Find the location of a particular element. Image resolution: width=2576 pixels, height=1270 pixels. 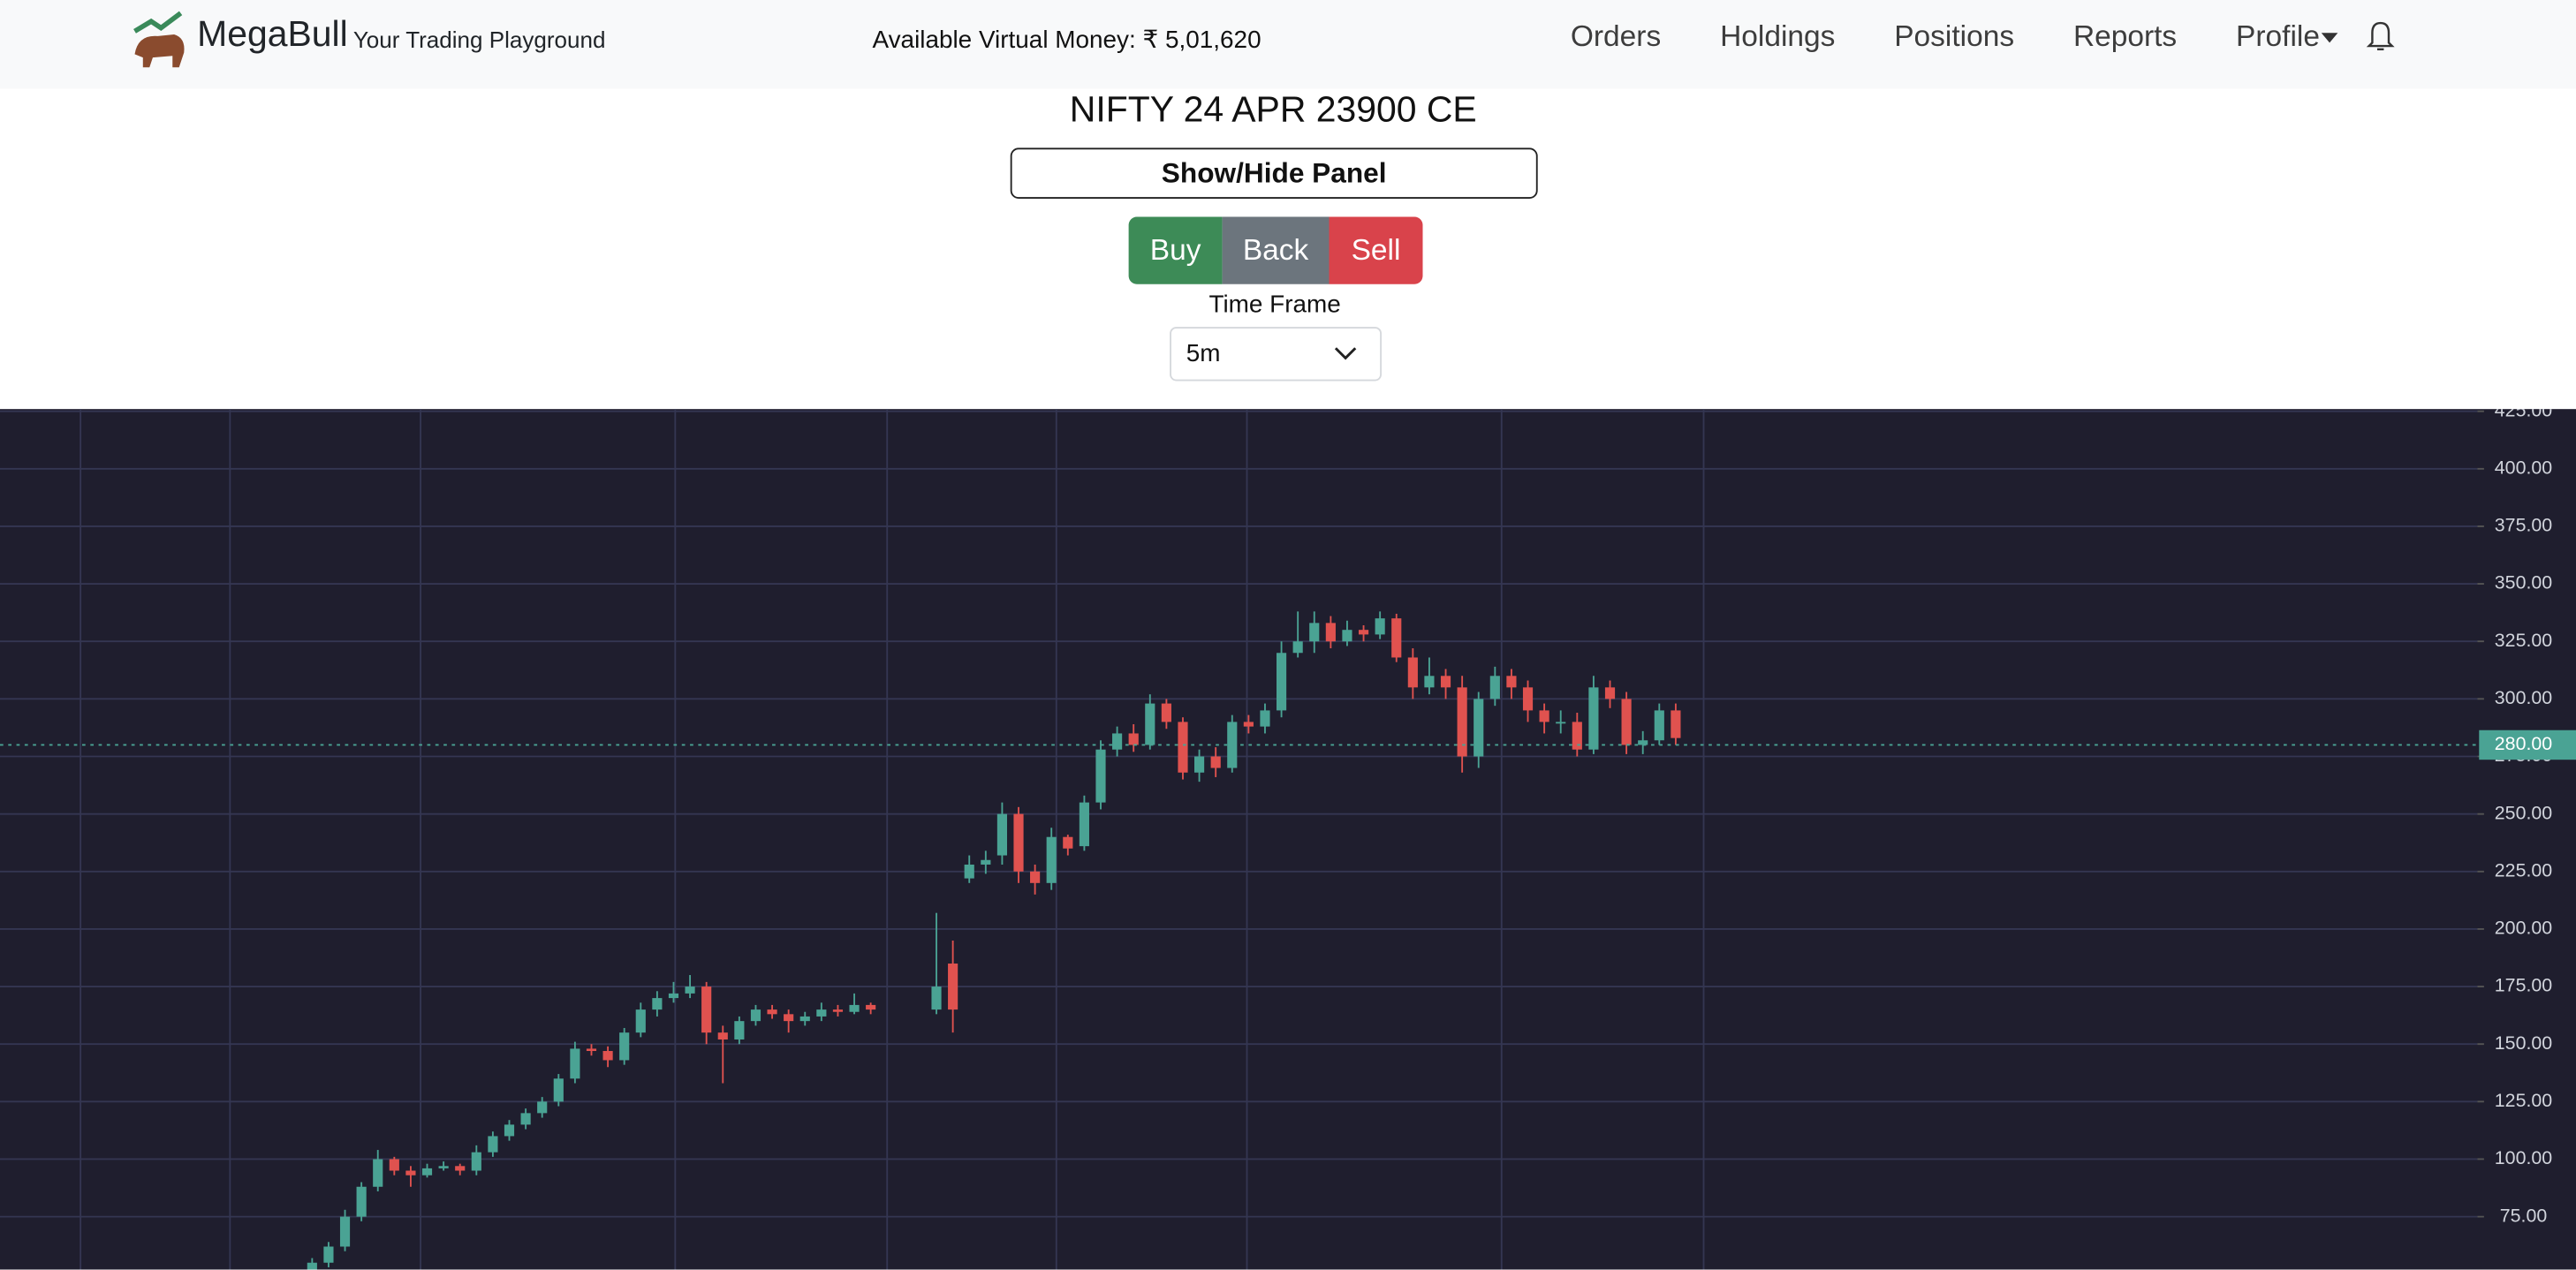

y-tick-label: 175.00 is located at coordinates (2524, 985).